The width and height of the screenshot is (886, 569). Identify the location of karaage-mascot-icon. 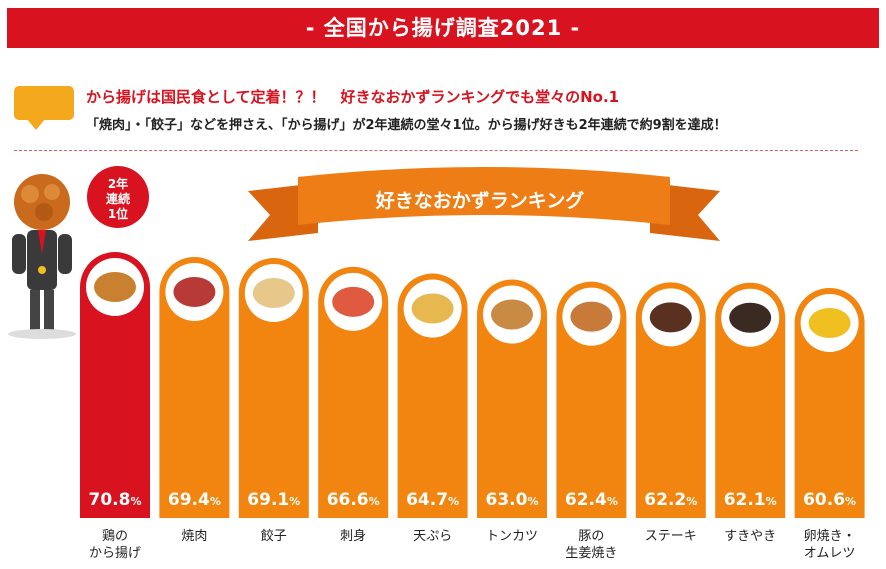
(42, 256).